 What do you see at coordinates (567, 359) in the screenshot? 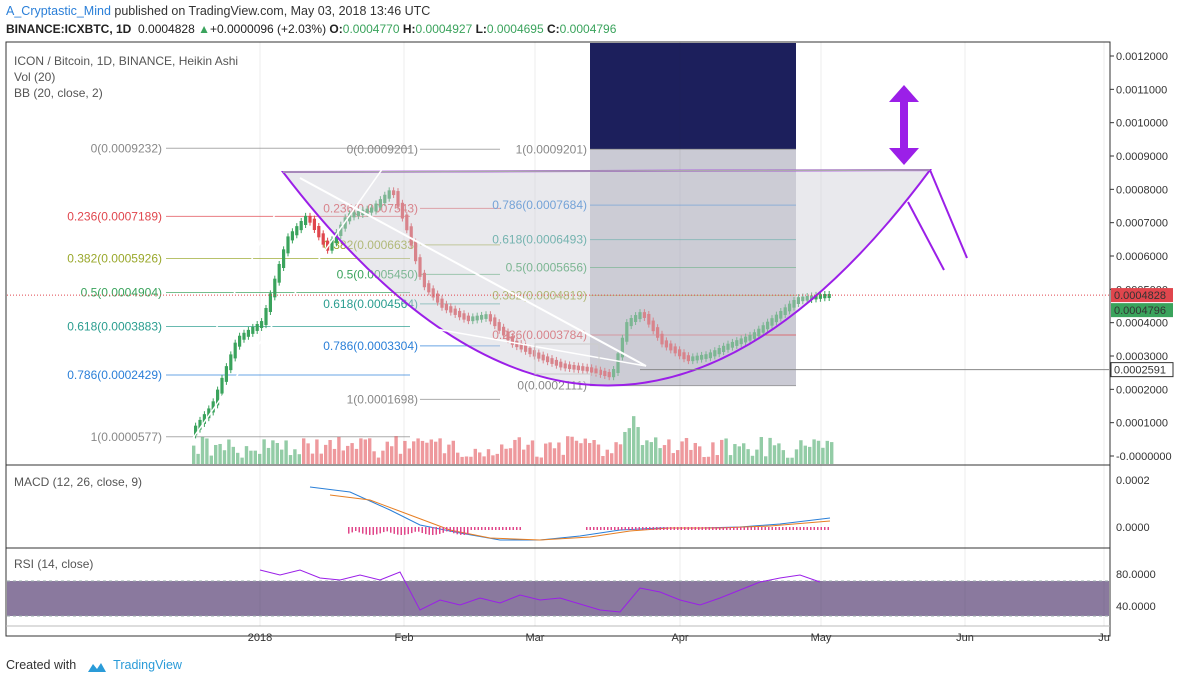
I see `consolidation-box` at bounding box center [567, 359].